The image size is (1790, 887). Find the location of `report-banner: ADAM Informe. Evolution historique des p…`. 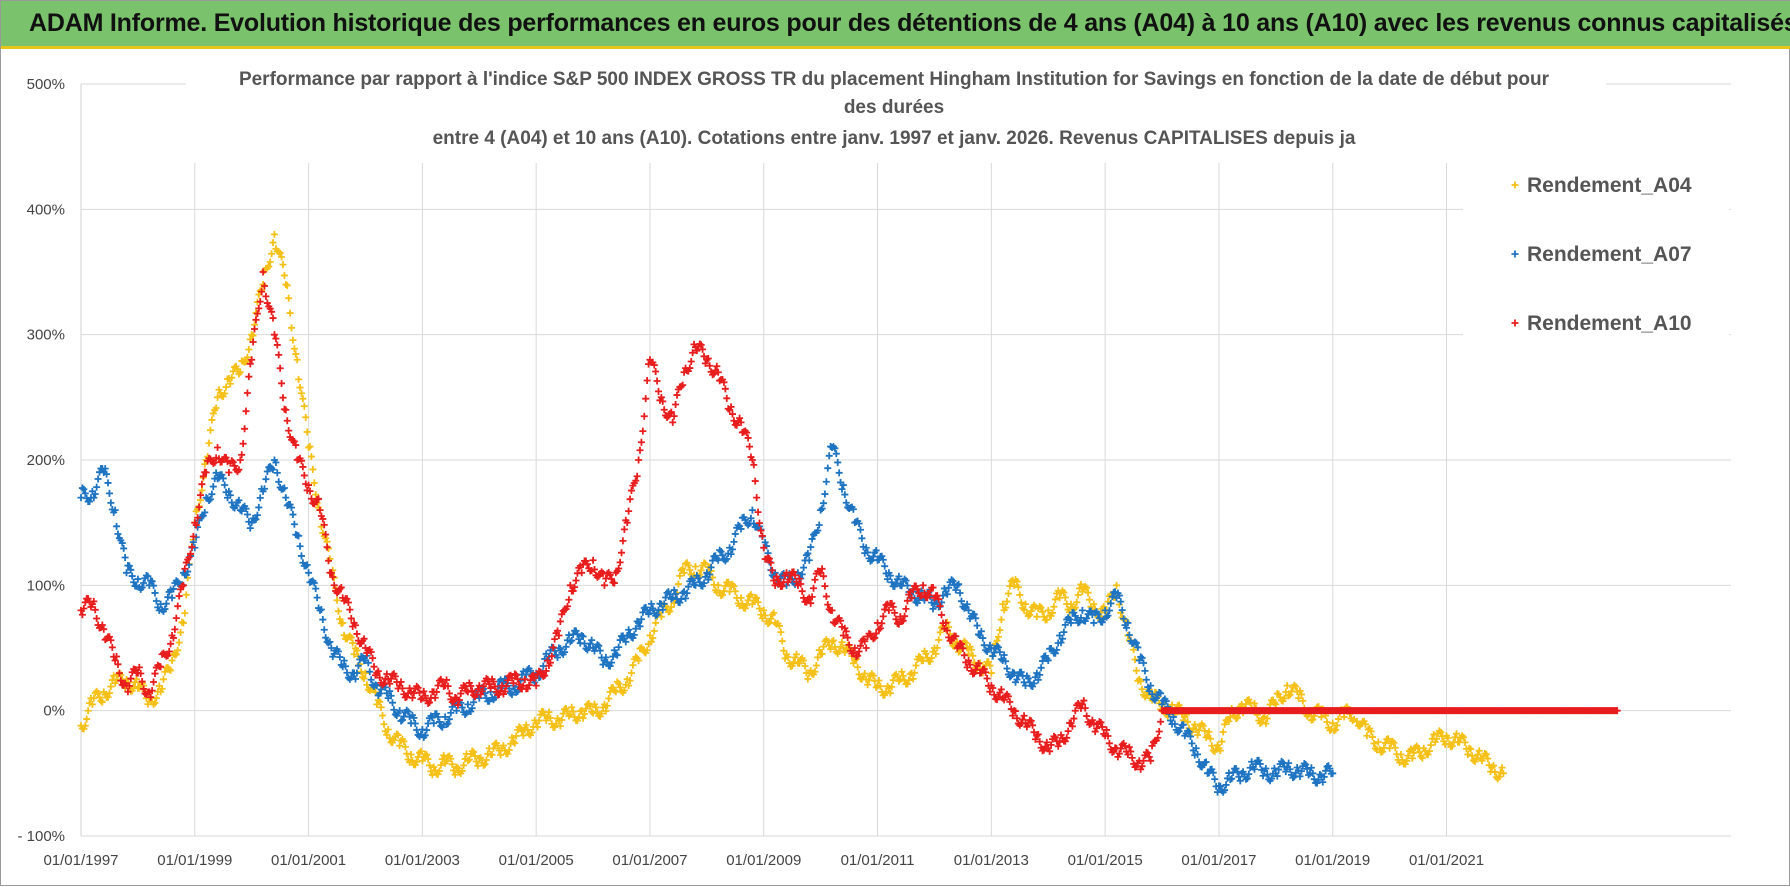

report-banner: ADAM Informe. Evolution historique des p… is located at coordinates (895, 25).